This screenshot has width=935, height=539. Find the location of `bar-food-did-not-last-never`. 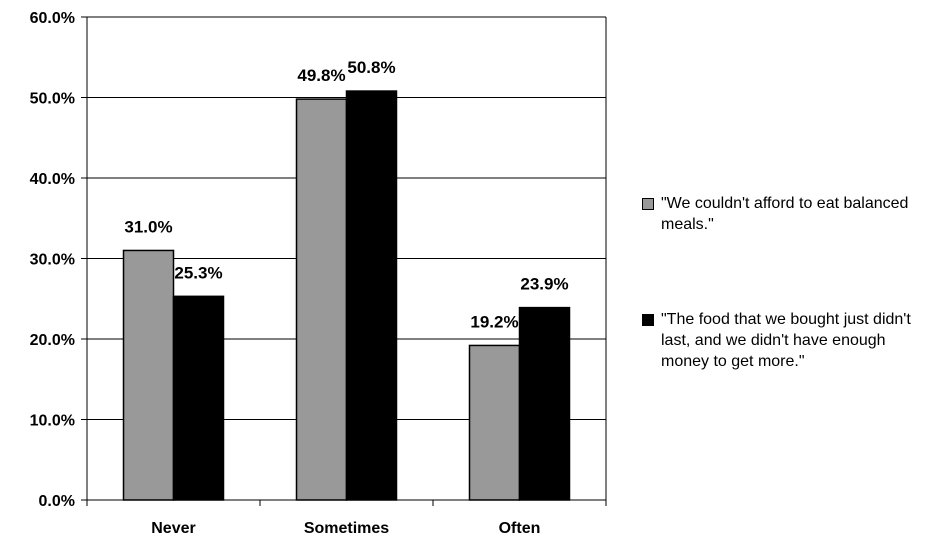

bar-food-did-not-last-never is located at coordinates (198, 398).